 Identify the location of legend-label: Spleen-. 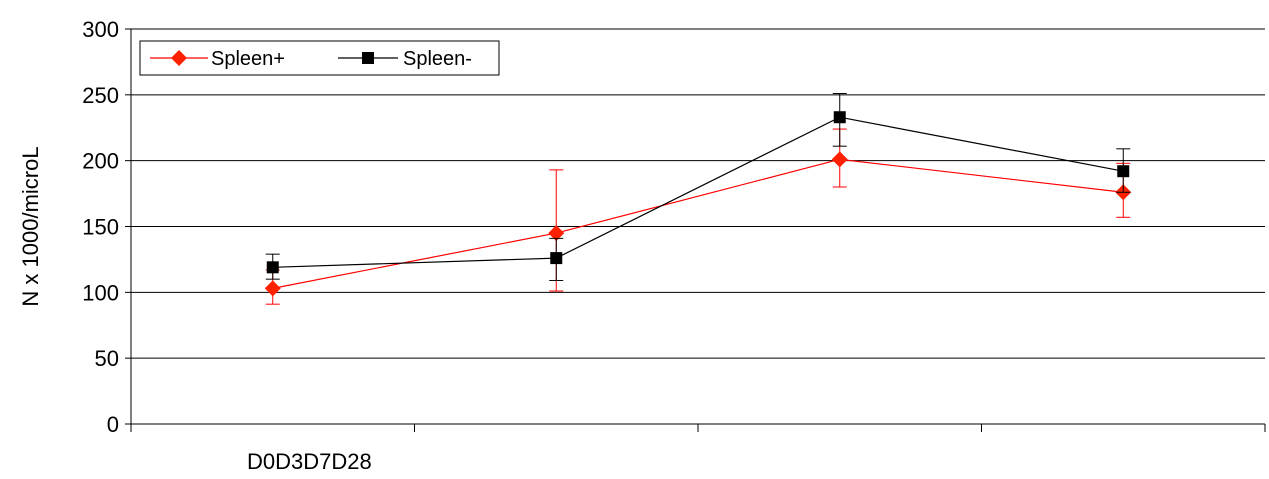
(437, 59).